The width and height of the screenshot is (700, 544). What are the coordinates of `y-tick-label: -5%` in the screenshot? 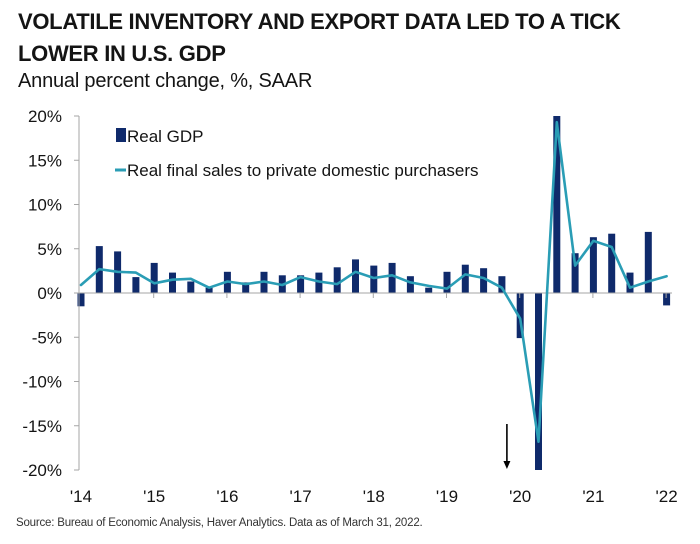 It's located at (47, 337).